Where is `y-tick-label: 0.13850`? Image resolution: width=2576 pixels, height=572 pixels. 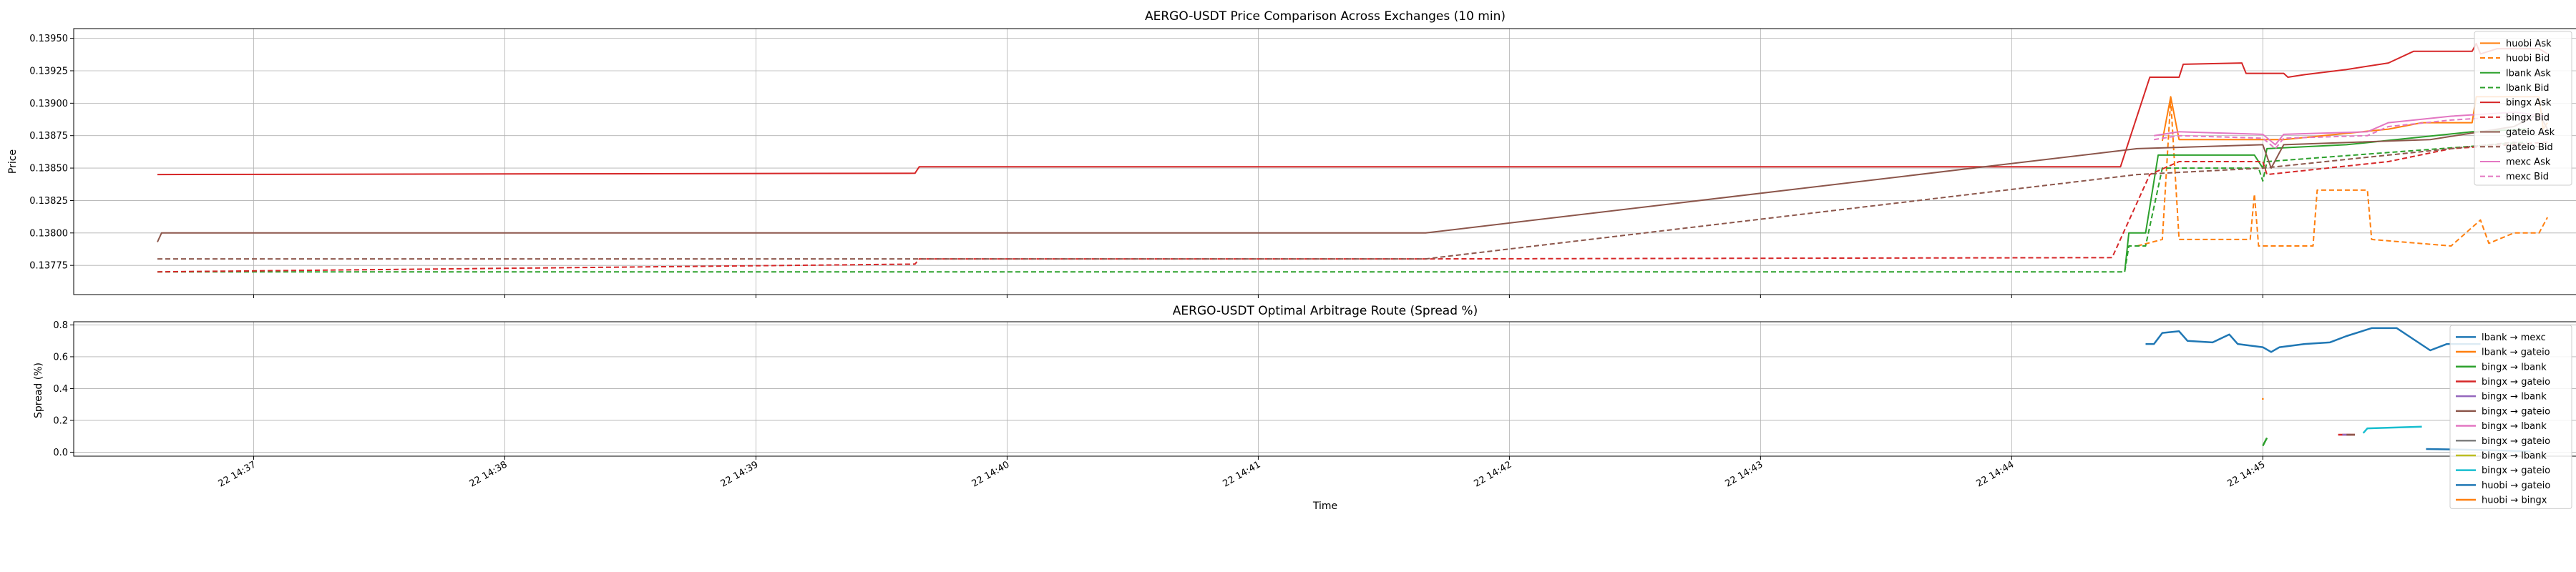
y-tick-label: 0.13850 is located at coordinates (48, 169).